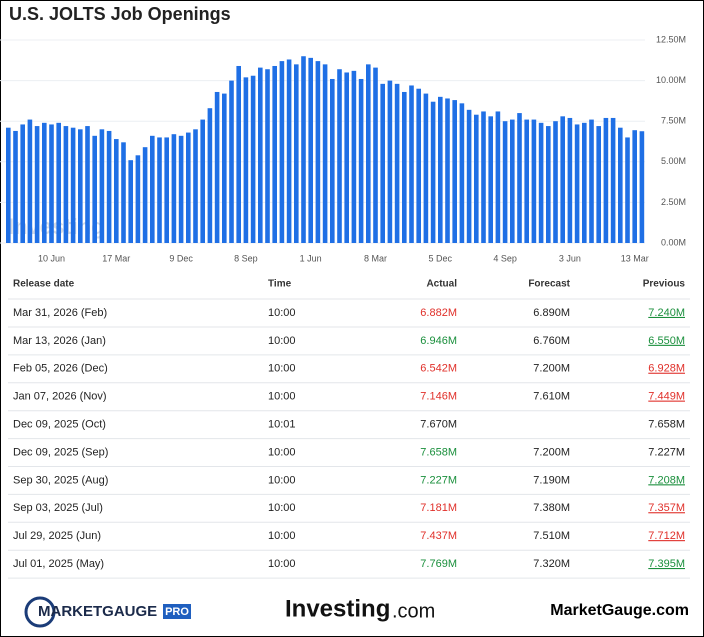  What do you see at coordinates (549, 284) in the screenshot?
I see `column-header: Forecast` at bounding box center [549, 284].